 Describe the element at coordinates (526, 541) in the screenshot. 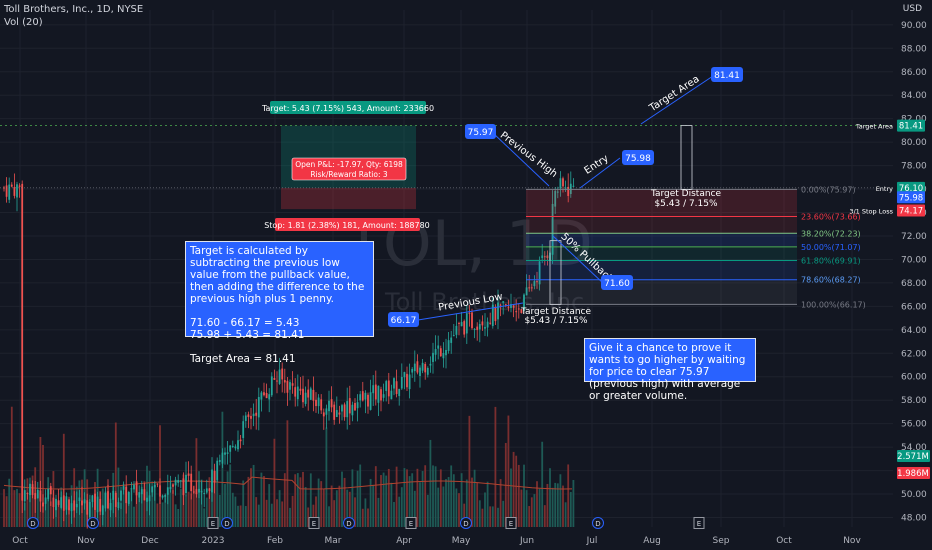

I see `time-tick: Jun` at that location.